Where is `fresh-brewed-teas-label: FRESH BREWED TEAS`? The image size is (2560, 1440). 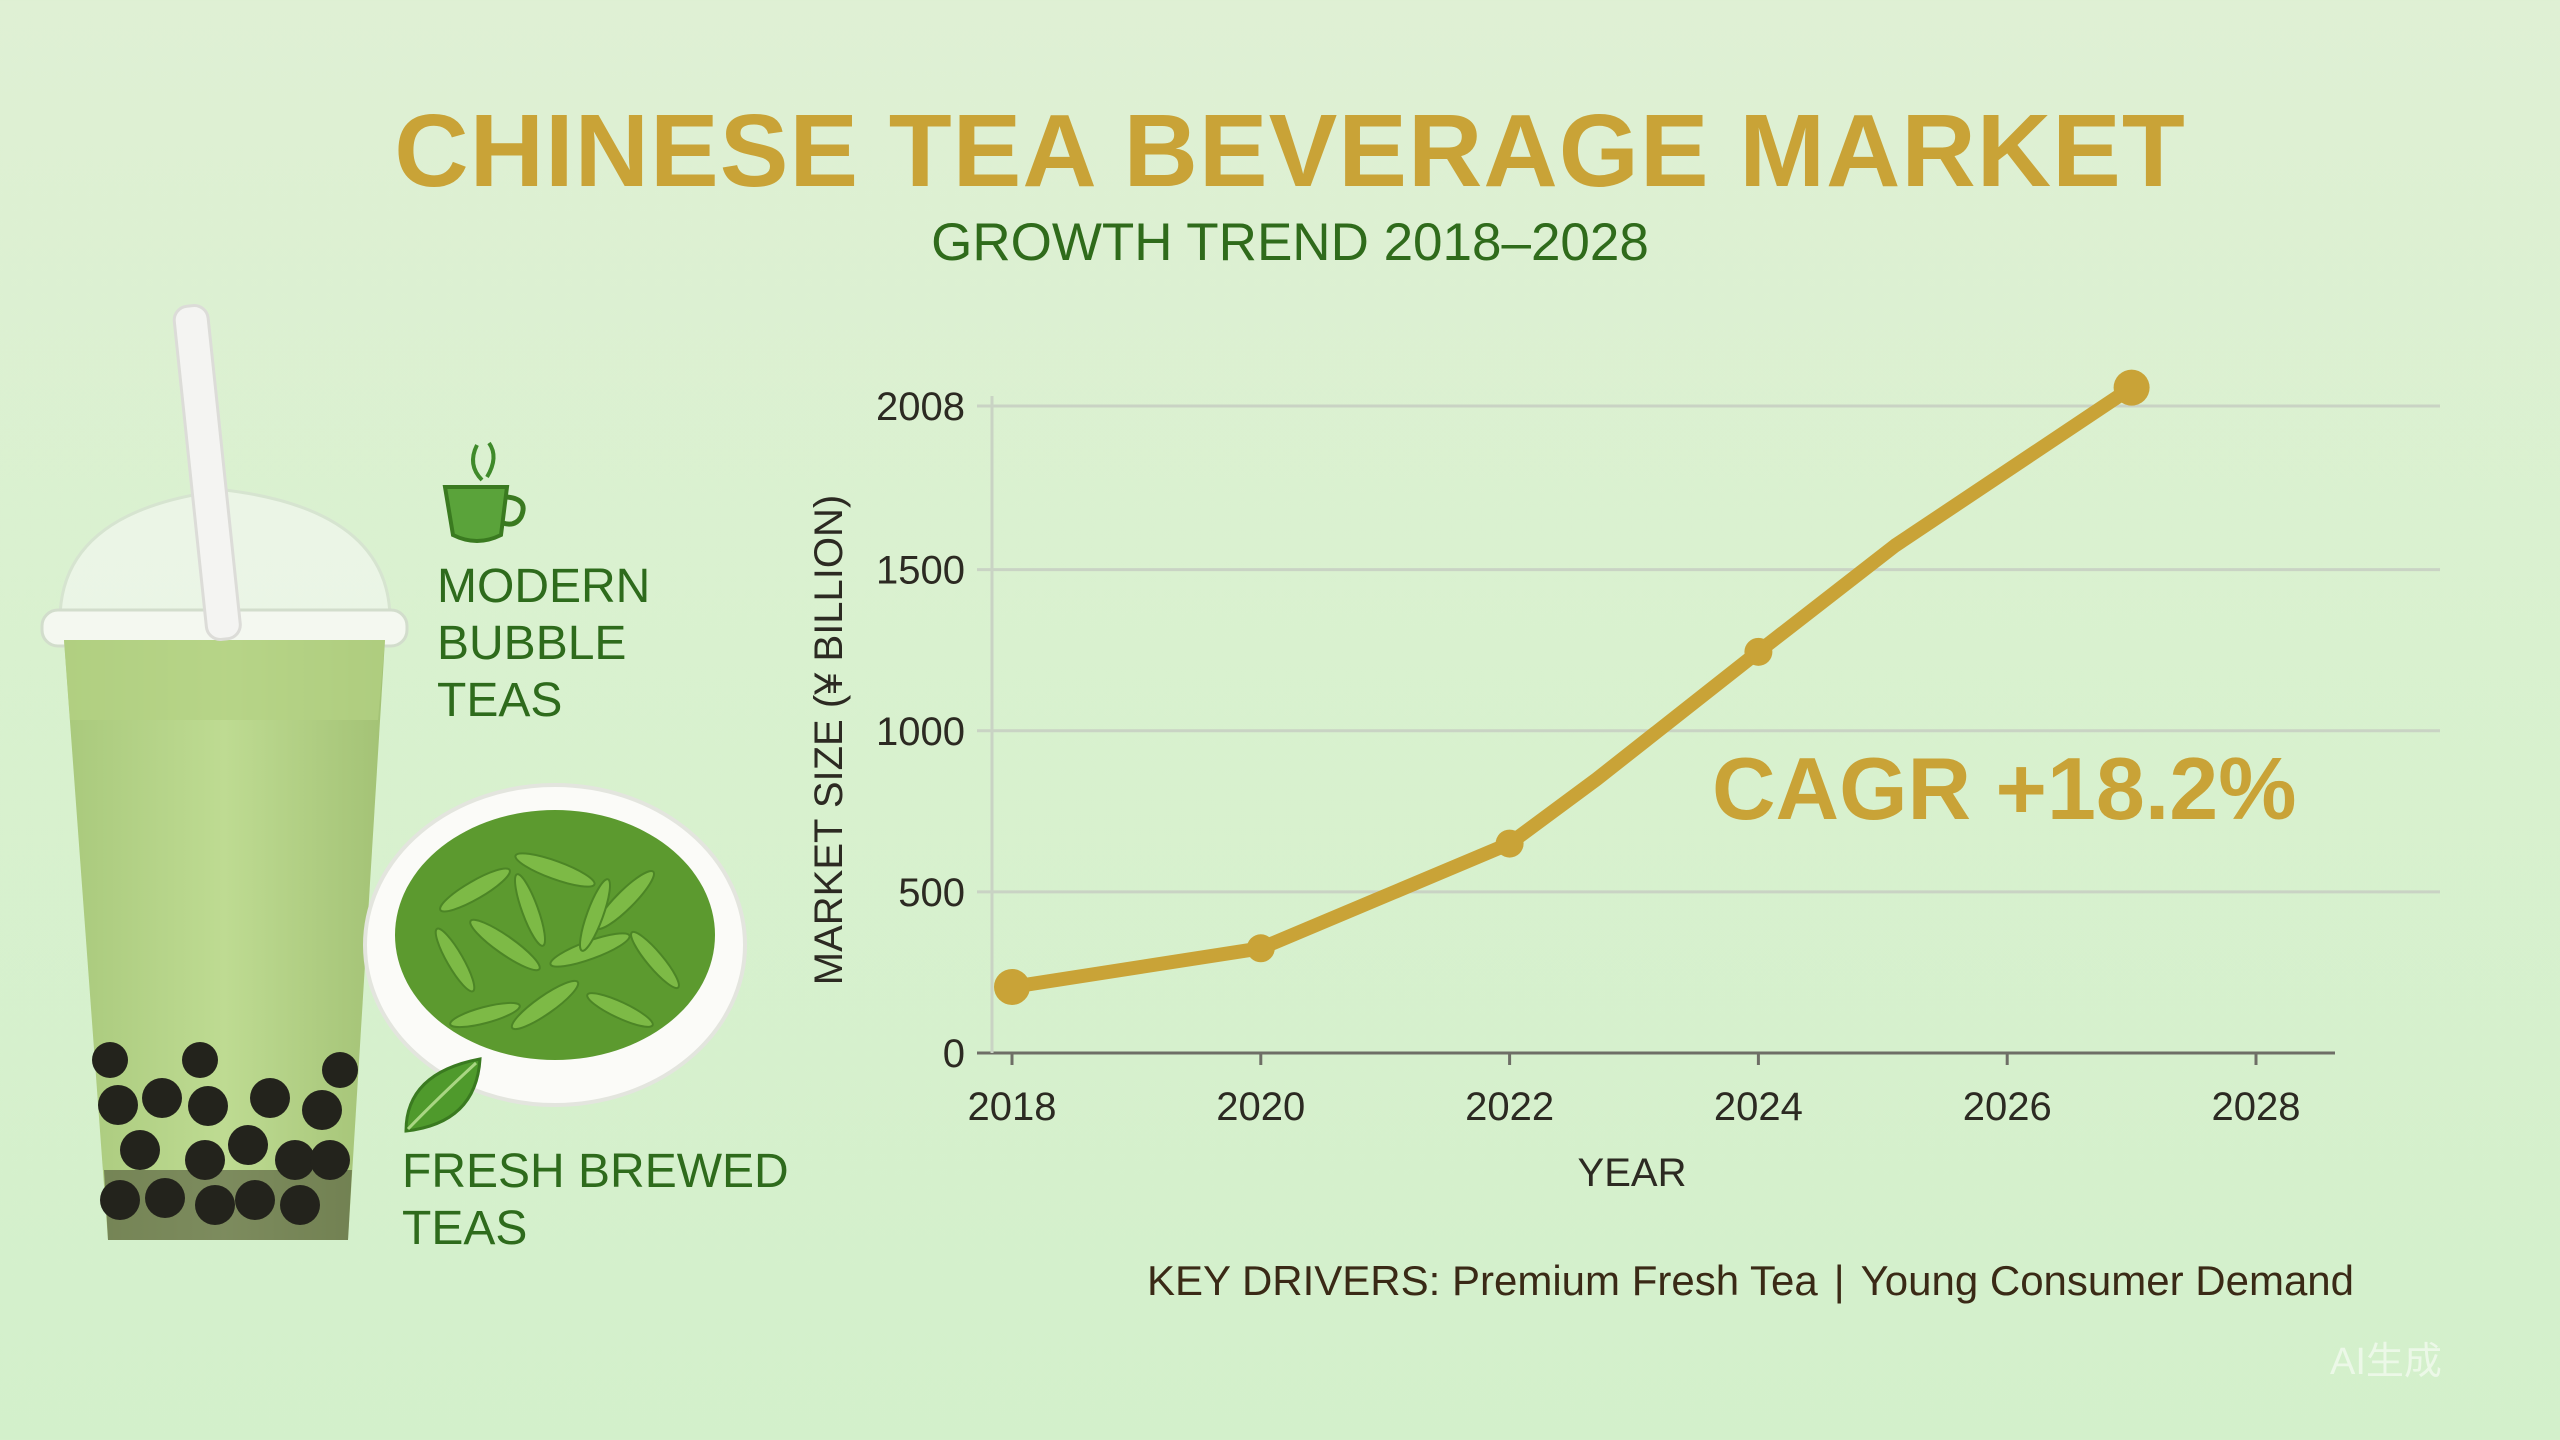
fresh-brewed-teas-label: FRESH BREWED TEAS is located at coordinates (595, 1200).